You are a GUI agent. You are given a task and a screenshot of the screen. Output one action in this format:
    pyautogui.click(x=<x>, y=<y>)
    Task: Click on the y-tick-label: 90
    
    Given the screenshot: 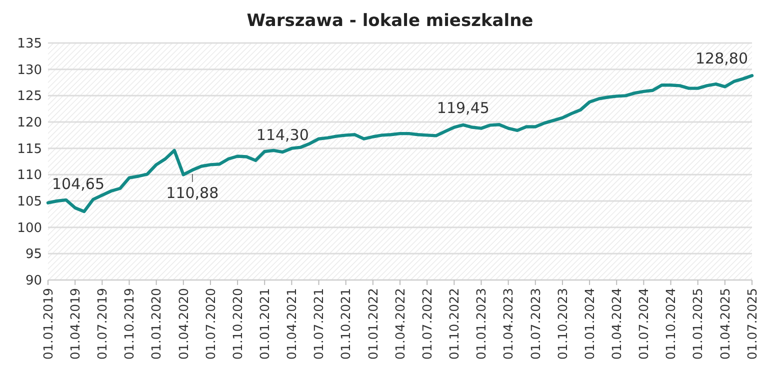 What is the action you would take?
    pyautogui.click(x=33, y=281)
    